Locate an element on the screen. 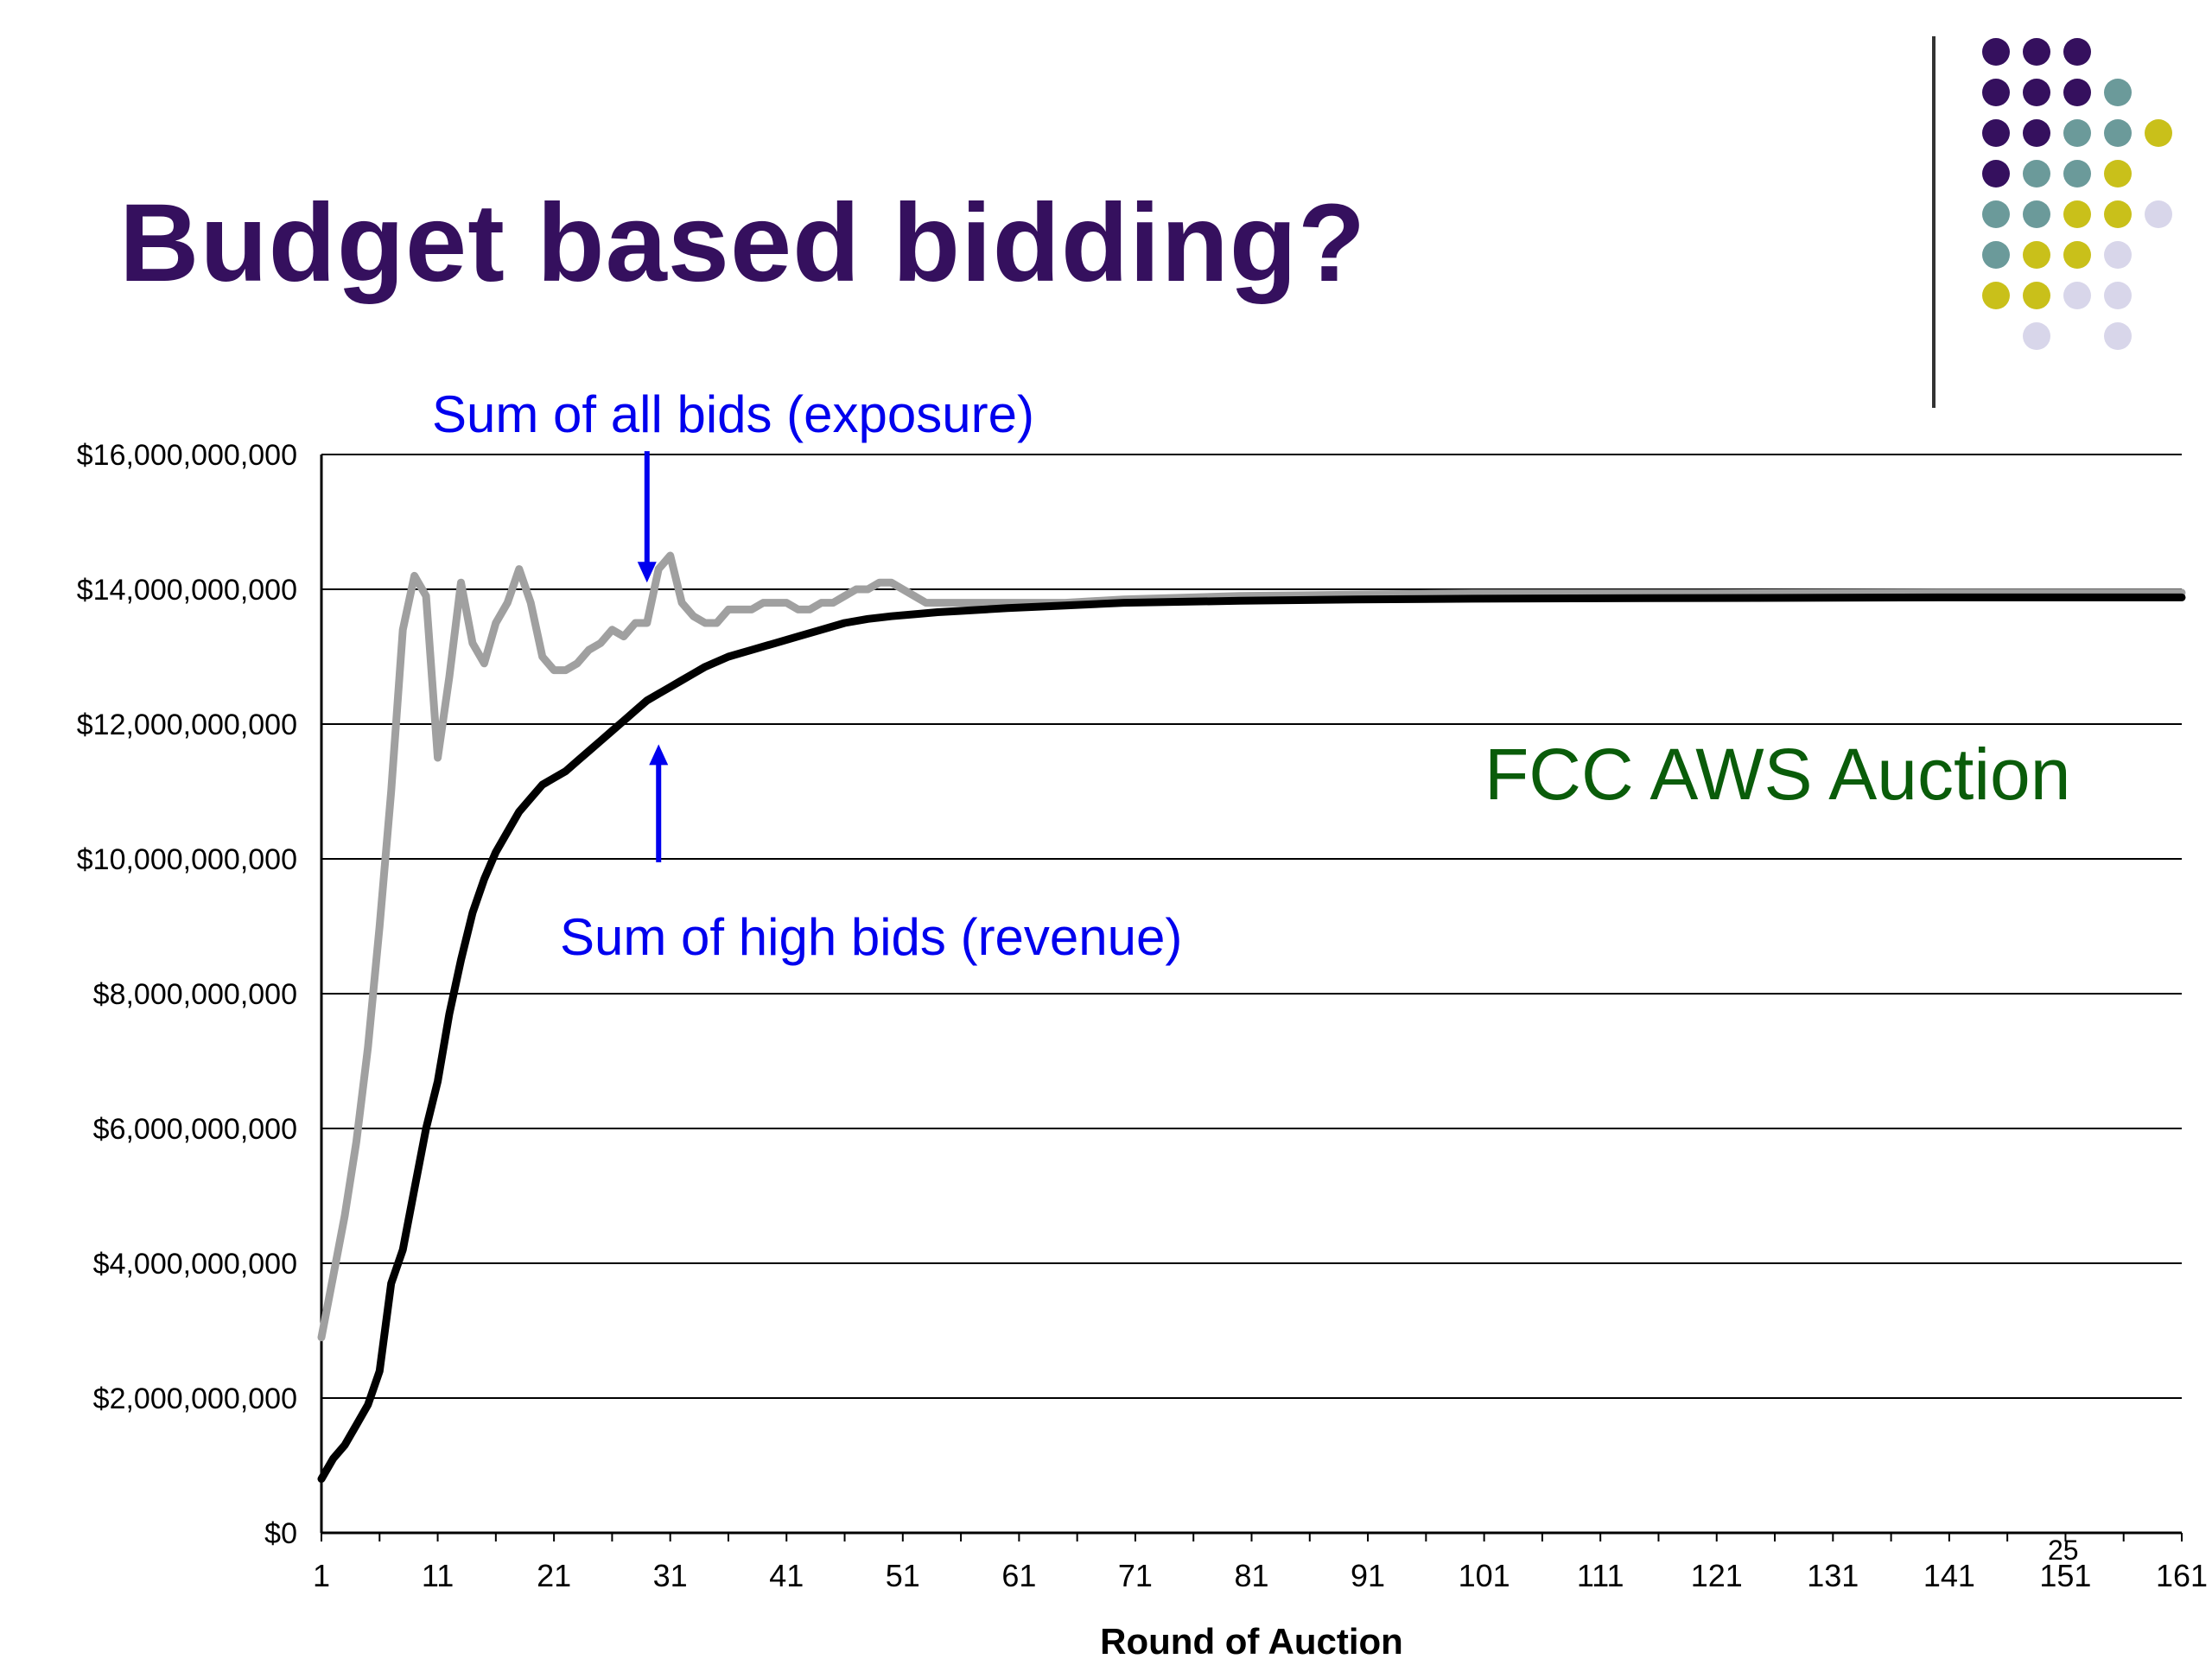 This screenshot has width=2212, height=1659. x-tick-label: 151 is located at coordinates (2065, 1575).